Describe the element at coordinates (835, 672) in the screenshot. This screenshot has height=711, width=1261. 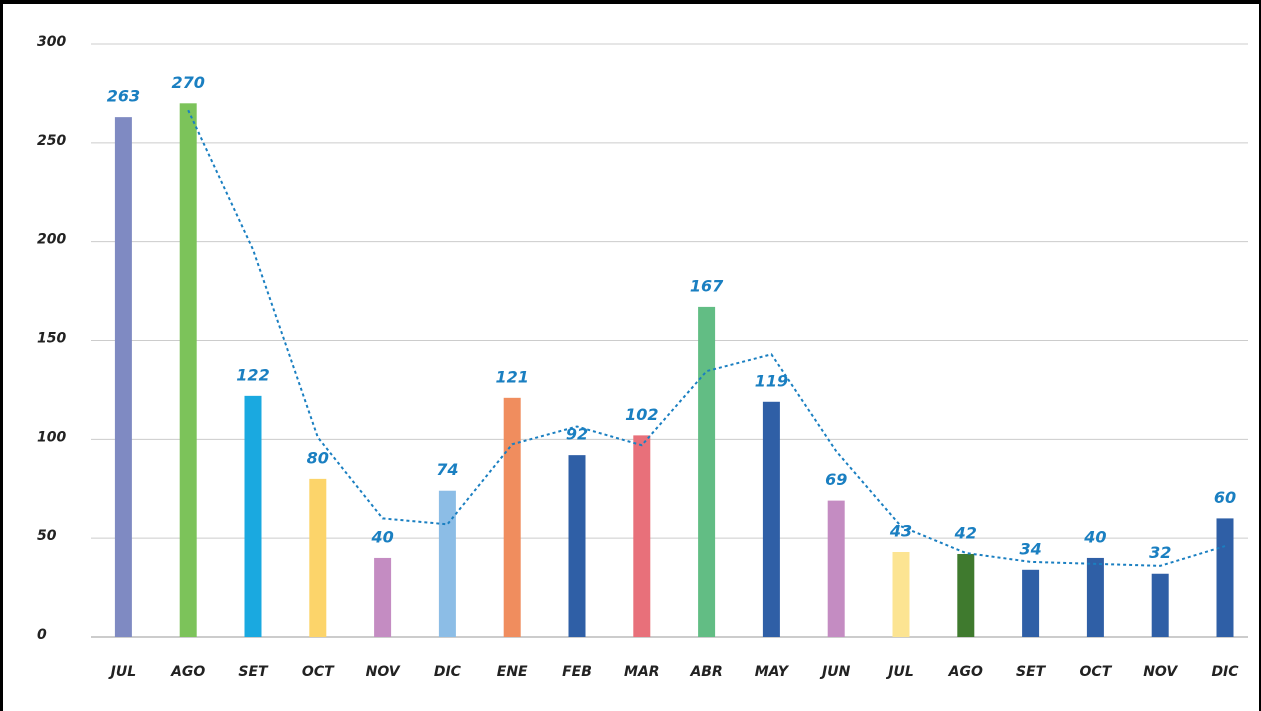
I see `x-tick-label: JUN` at that location.